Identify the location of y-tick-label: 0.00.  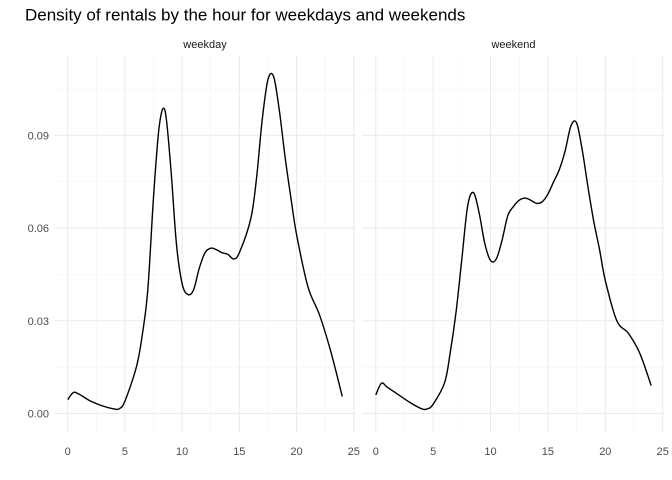
(38, 414).